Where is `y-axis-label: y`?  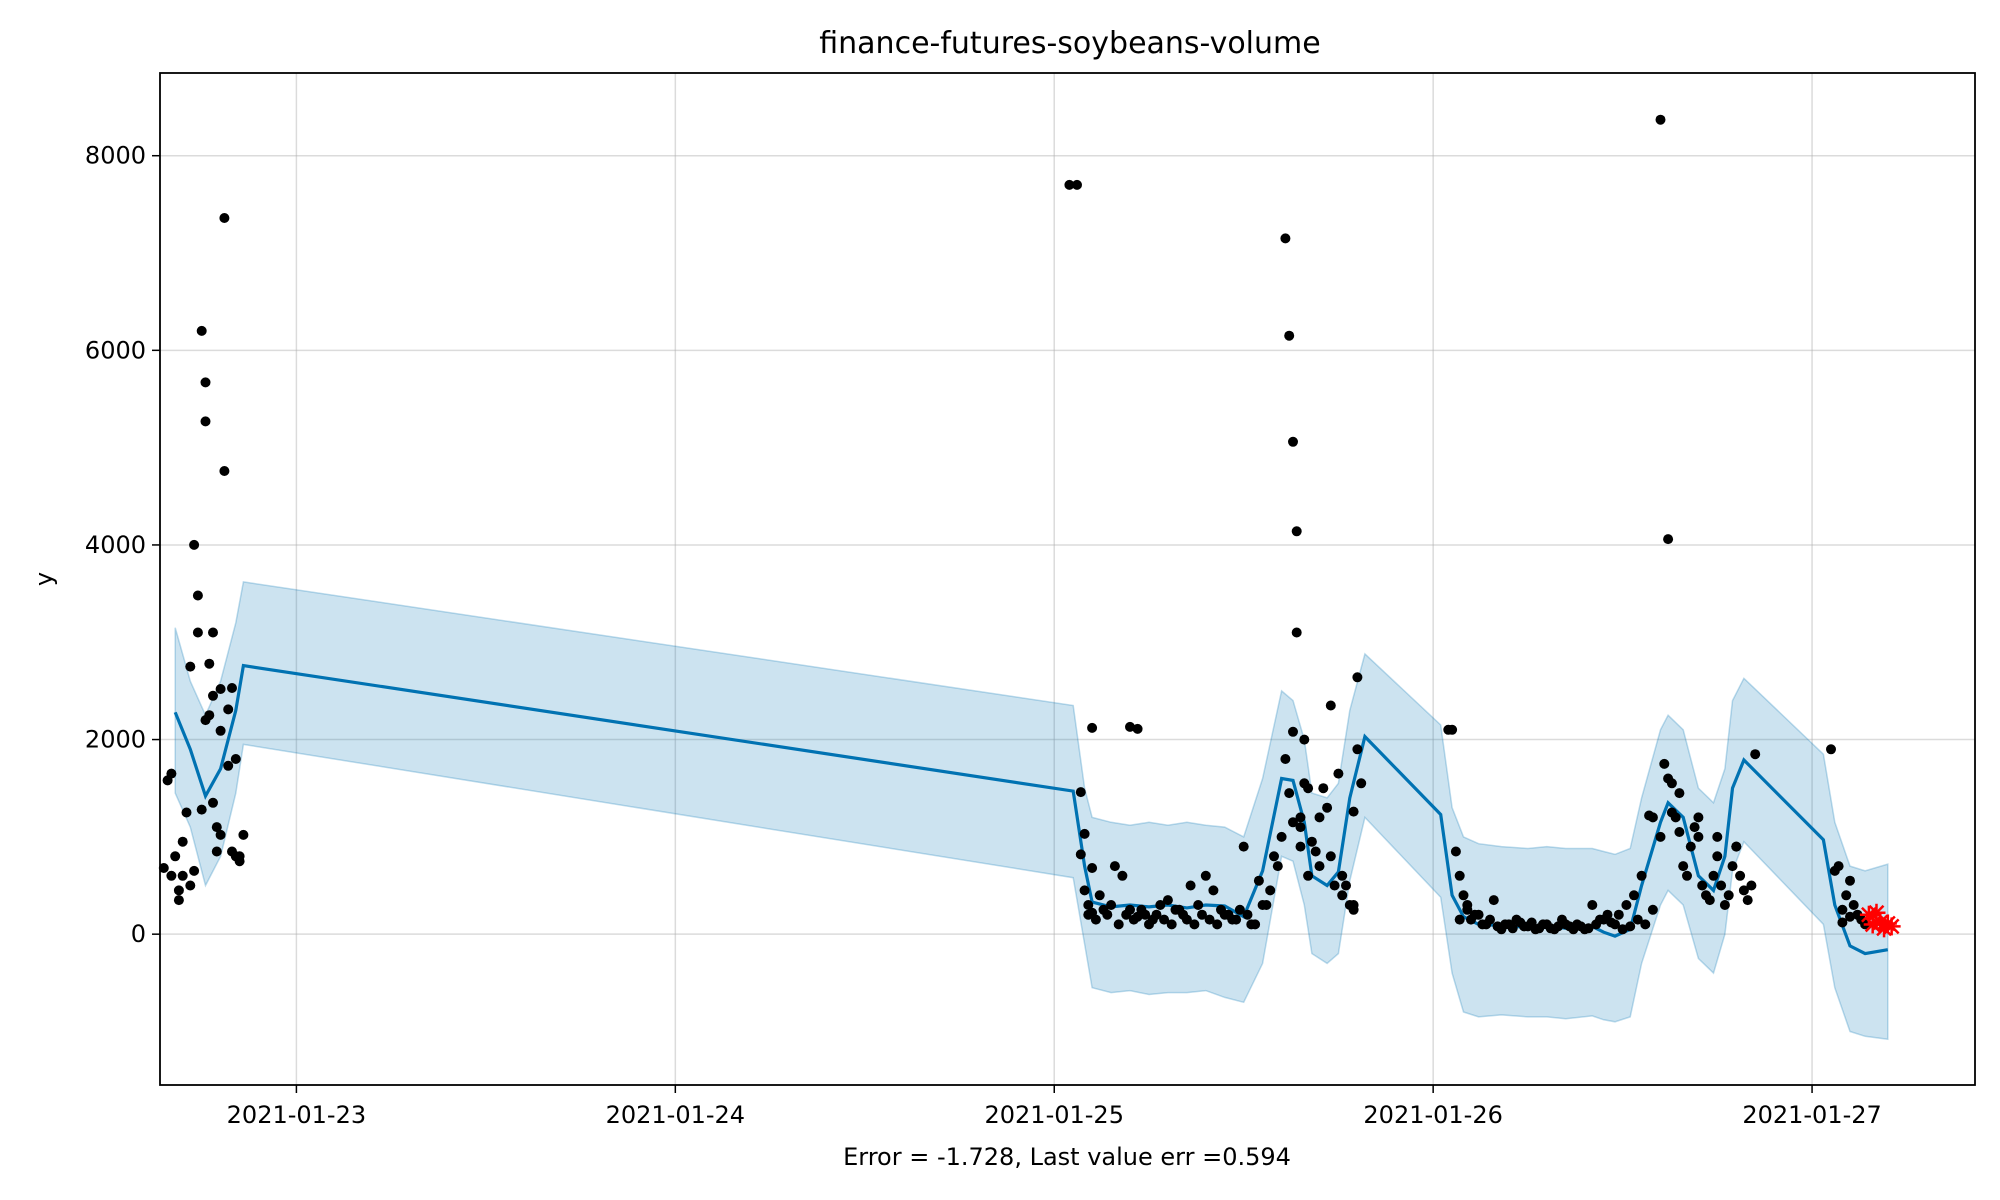 y-axis-label: y is located at coordinates (44, 579).